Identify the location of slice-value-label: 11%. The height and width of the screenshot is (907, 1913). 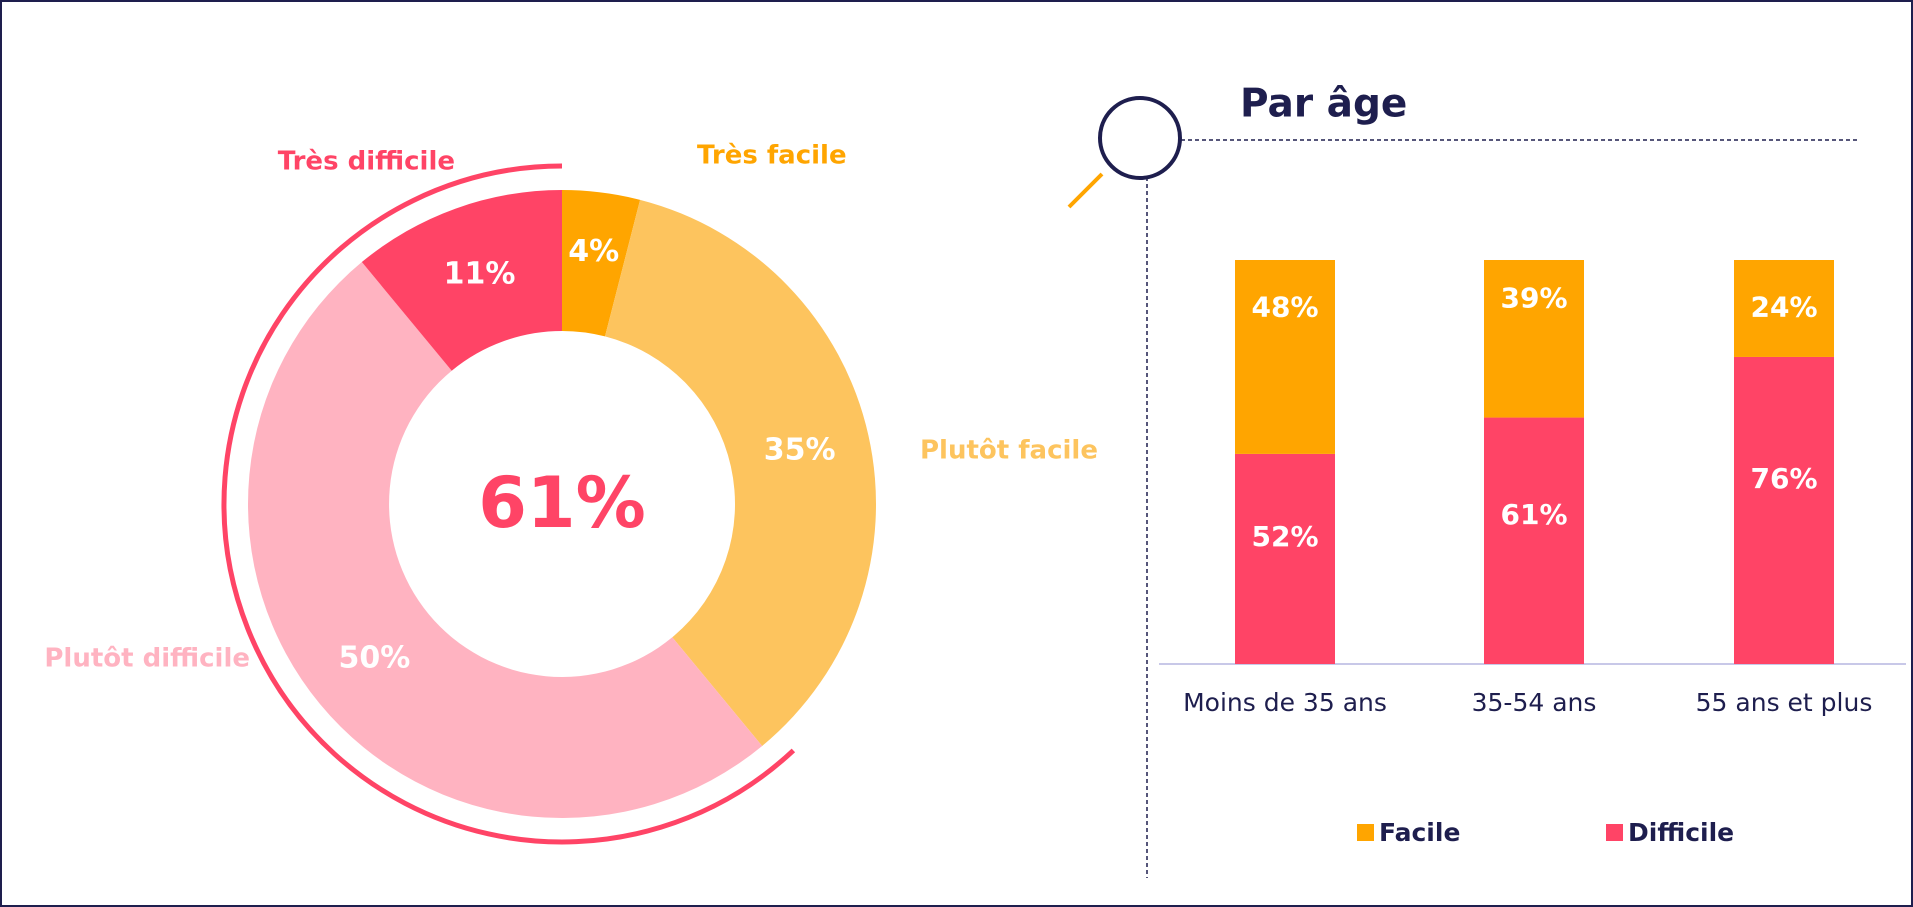
(480, 273).